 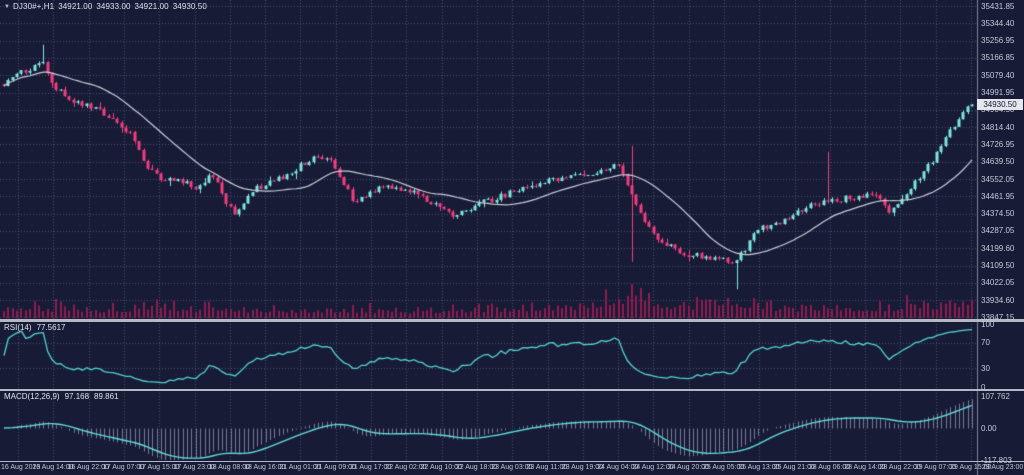 What do you see at coordinates (998, 196) in the screenshot?
I see `price-axis-label: 34461.95` at bounding box center [998, 196].